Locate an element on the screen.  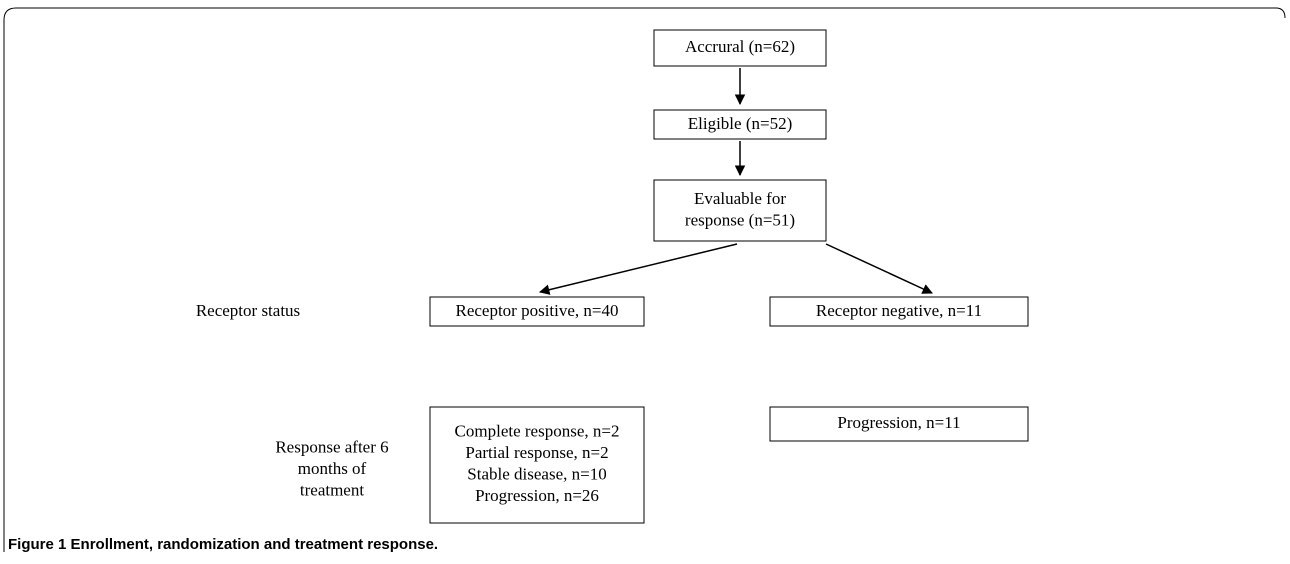
label-line: Progression, n=11 is located at coordinates (898, 422).